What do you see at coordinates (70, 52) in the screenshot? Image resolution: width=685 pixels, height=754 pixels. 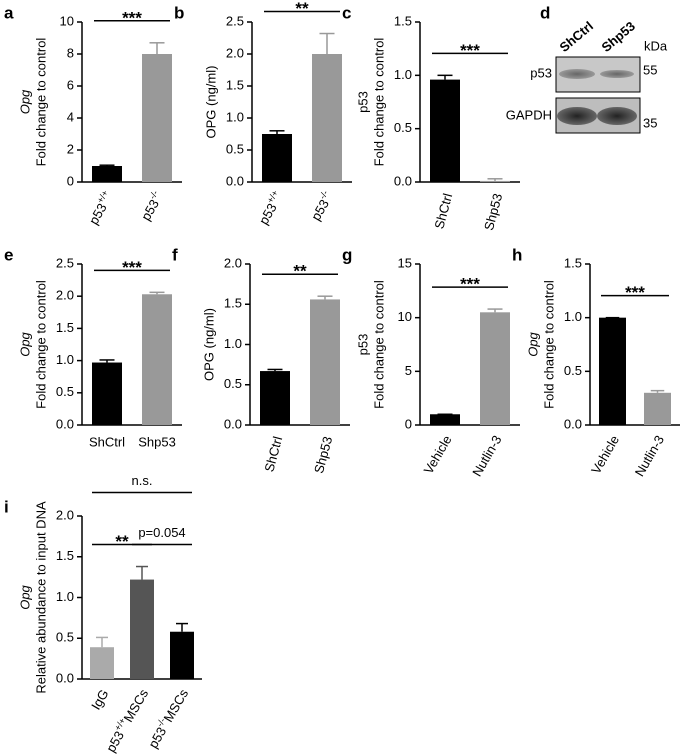 I see `y-tick-label: 8` at bounding box center [70, 52].